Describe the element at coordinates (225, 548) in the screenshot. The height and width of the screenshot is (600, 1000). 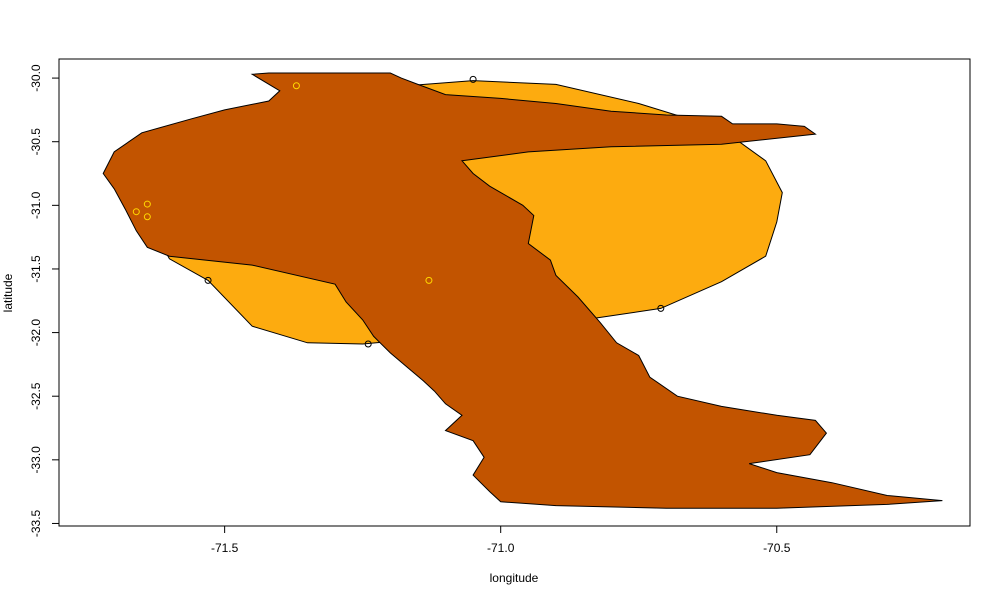
I see `x-tick-label: -71.5` at that location.